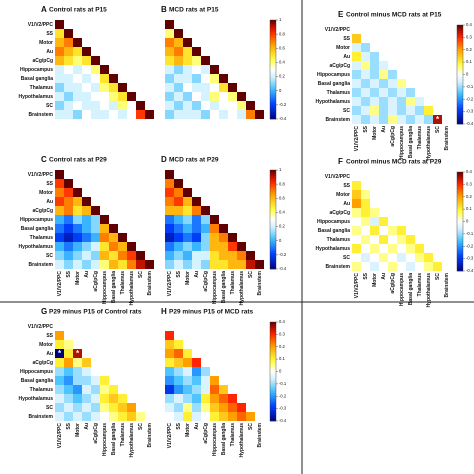 Image resolution: width=474 pixels, height=474 pixels. Describe the element at coordinates (402, 142) in the screenshot. I see `column-label: Hippocampus` at that location.